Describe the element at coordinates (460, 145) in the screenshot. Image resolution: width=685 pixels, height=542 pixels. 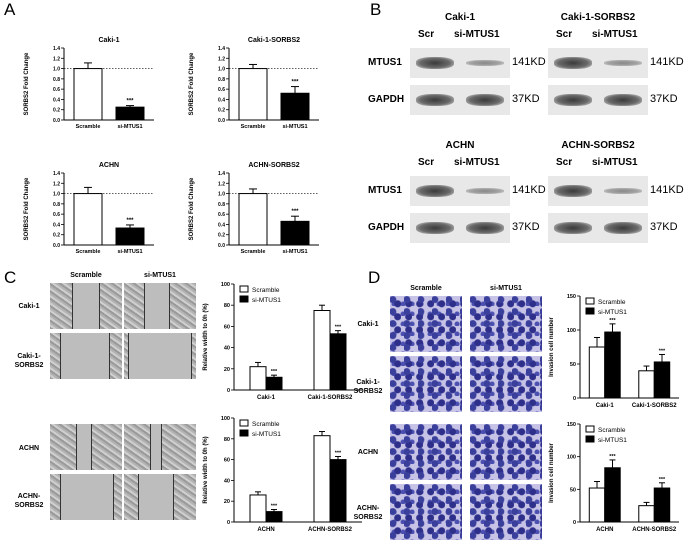
I see `blot-title: ACHN` at that location.